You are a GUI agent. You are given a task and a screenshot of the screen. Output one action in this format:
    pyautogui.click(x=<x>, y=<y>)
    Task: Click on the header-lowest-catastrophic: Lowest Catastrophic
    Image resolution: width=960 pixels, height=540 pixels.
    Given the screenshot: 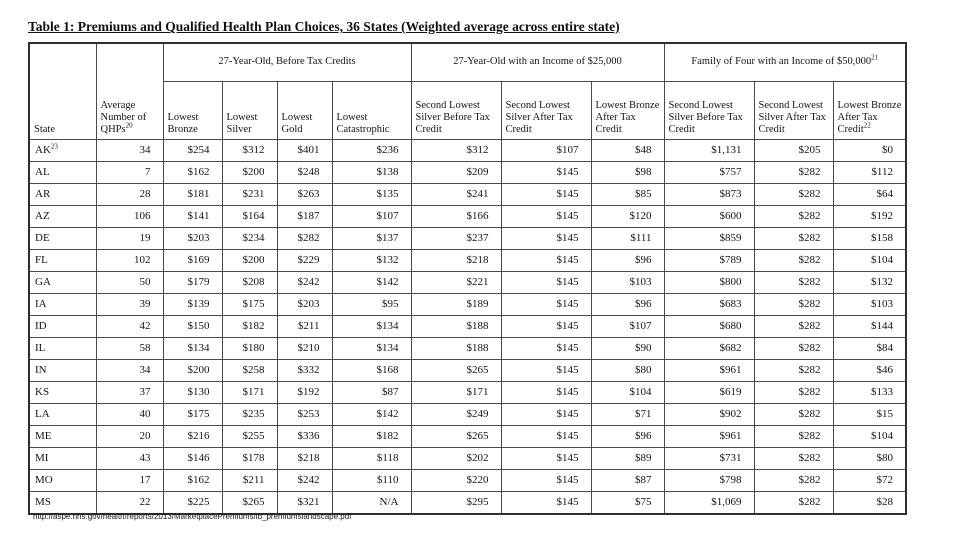 What is the action you would take?
    pyautogui.click(x=371, y=110)
    